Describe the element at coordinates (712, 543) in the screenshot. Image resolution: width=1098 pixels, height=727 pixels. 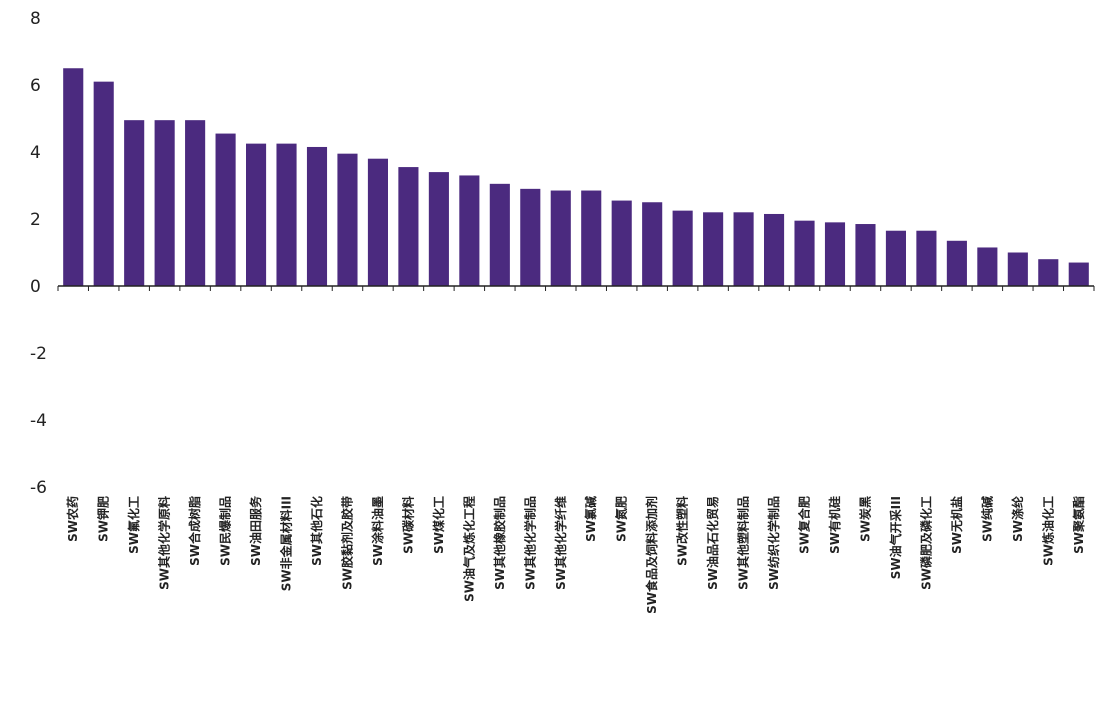
I see `x-tick-label: SW油品石化贸易` at that location.